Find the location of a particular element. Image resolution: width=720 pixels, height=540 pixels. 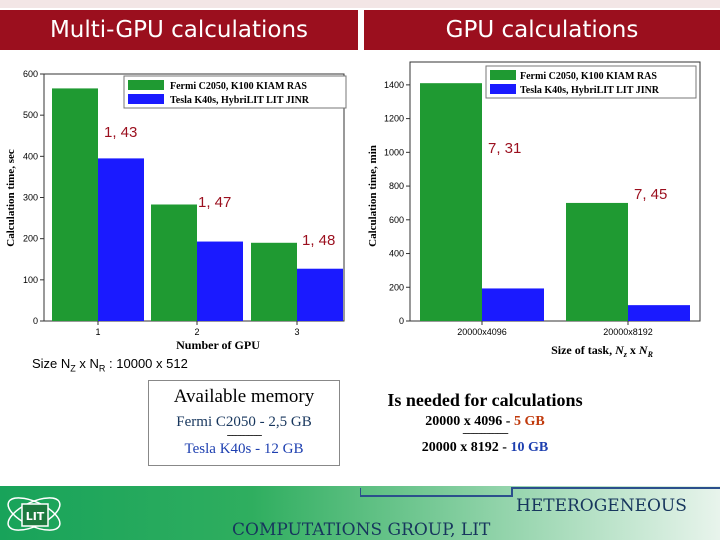

y-axis-label: Calculation time, min is located at coordinates (373, 196).